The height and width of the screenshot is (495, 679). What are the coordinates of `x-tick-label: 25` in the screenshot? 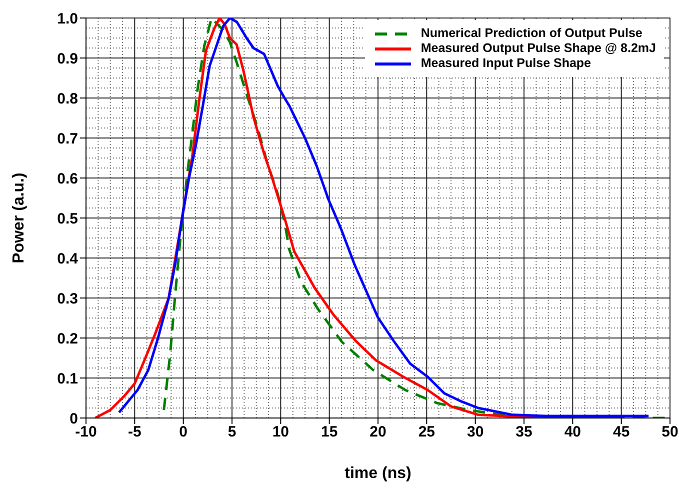 It's located at (427, 432).